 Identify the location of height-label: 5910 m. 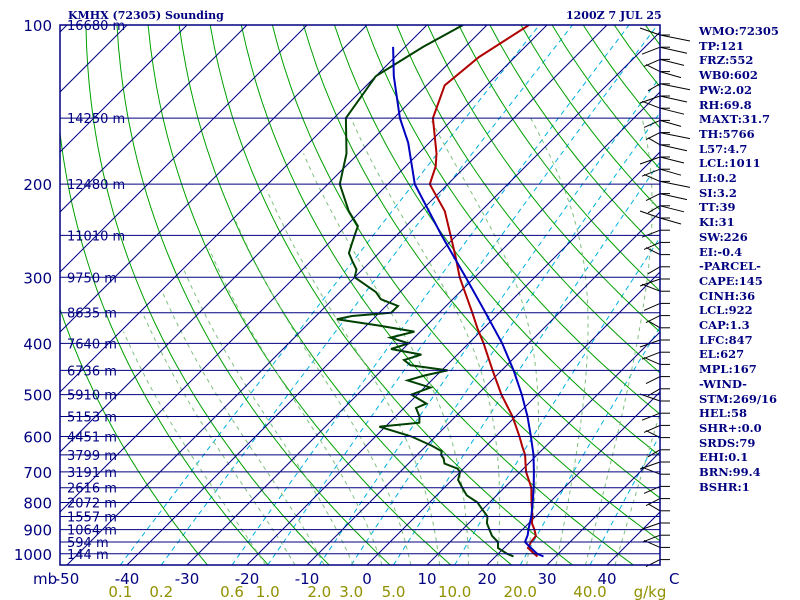
(92, 396).